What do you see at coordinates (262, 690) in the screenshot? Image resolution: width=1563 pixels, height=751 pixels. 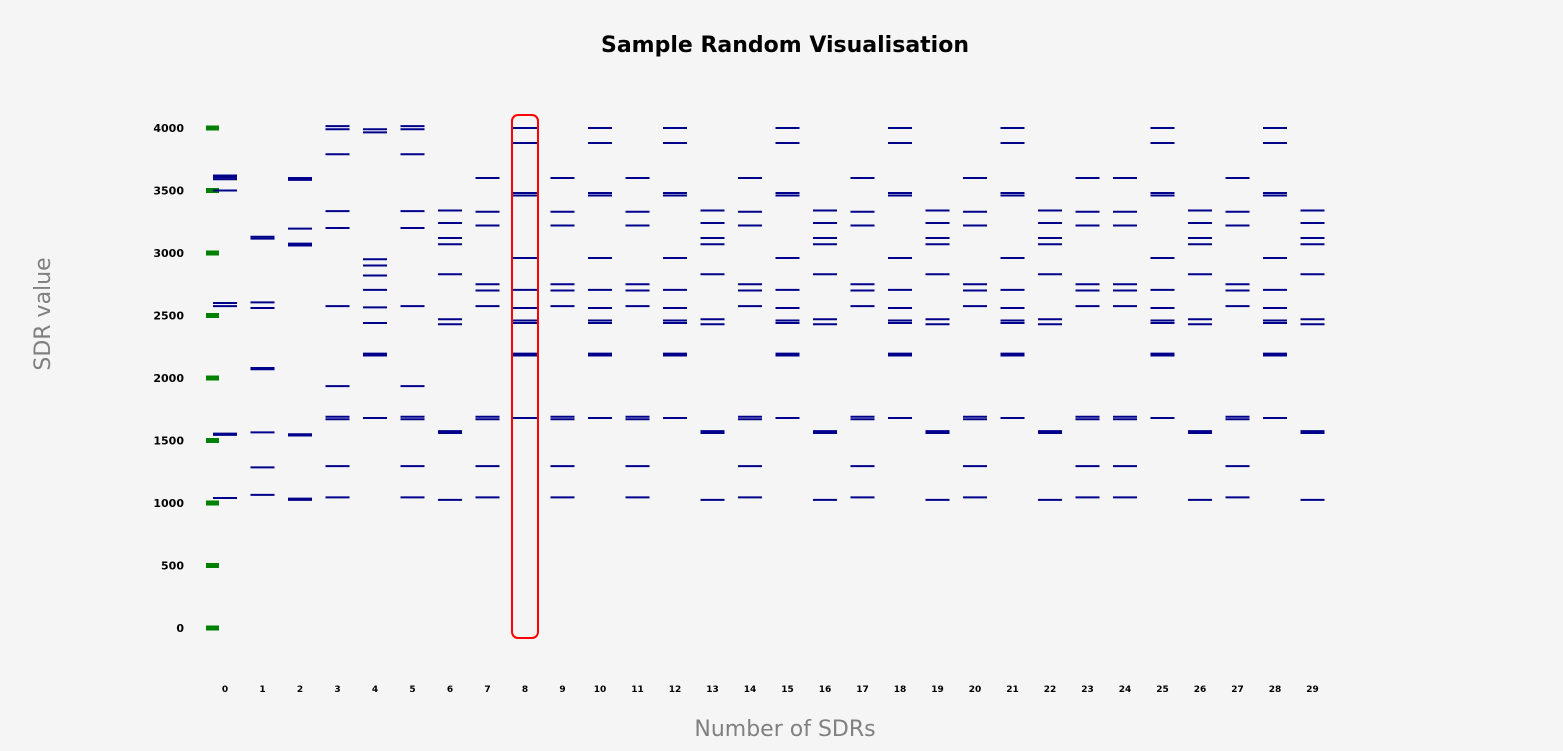 I see `x-tick-label: 1` at bounding box center [262, 690].